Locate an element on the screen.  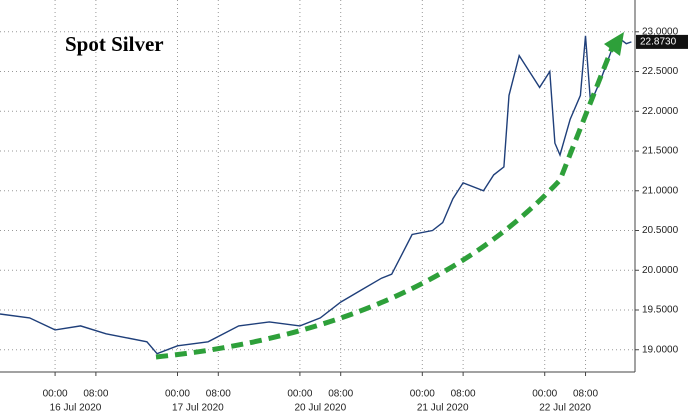
y-tick-label: 22.5000 is located at coordinates (660, 71).